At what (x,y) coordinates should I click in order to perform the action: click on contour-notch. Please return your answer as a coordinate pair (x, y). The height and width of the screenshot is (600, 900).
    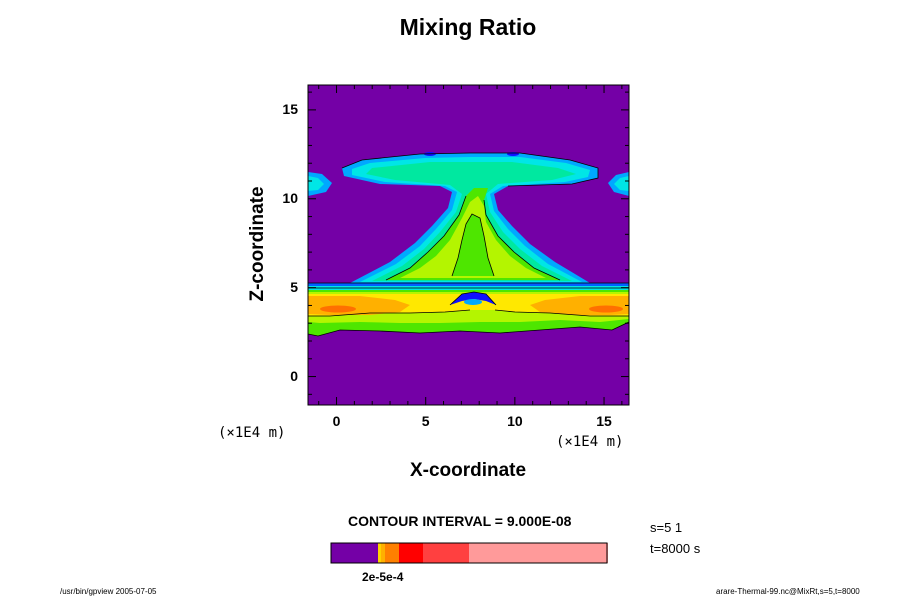
    Looking at the image, I should click on (473, 298).